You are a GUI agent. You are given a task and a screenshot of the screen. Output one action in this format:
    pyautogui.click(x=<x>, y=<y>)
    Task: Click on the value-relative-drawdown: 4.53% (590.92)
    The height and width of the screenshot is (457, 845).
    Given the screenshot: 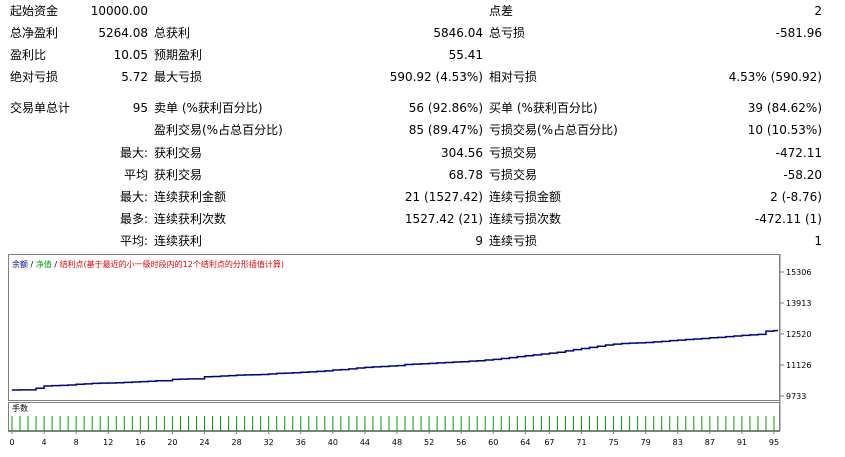 What is the action you would take?
    pyautogui.click(x=775, y=77)
    